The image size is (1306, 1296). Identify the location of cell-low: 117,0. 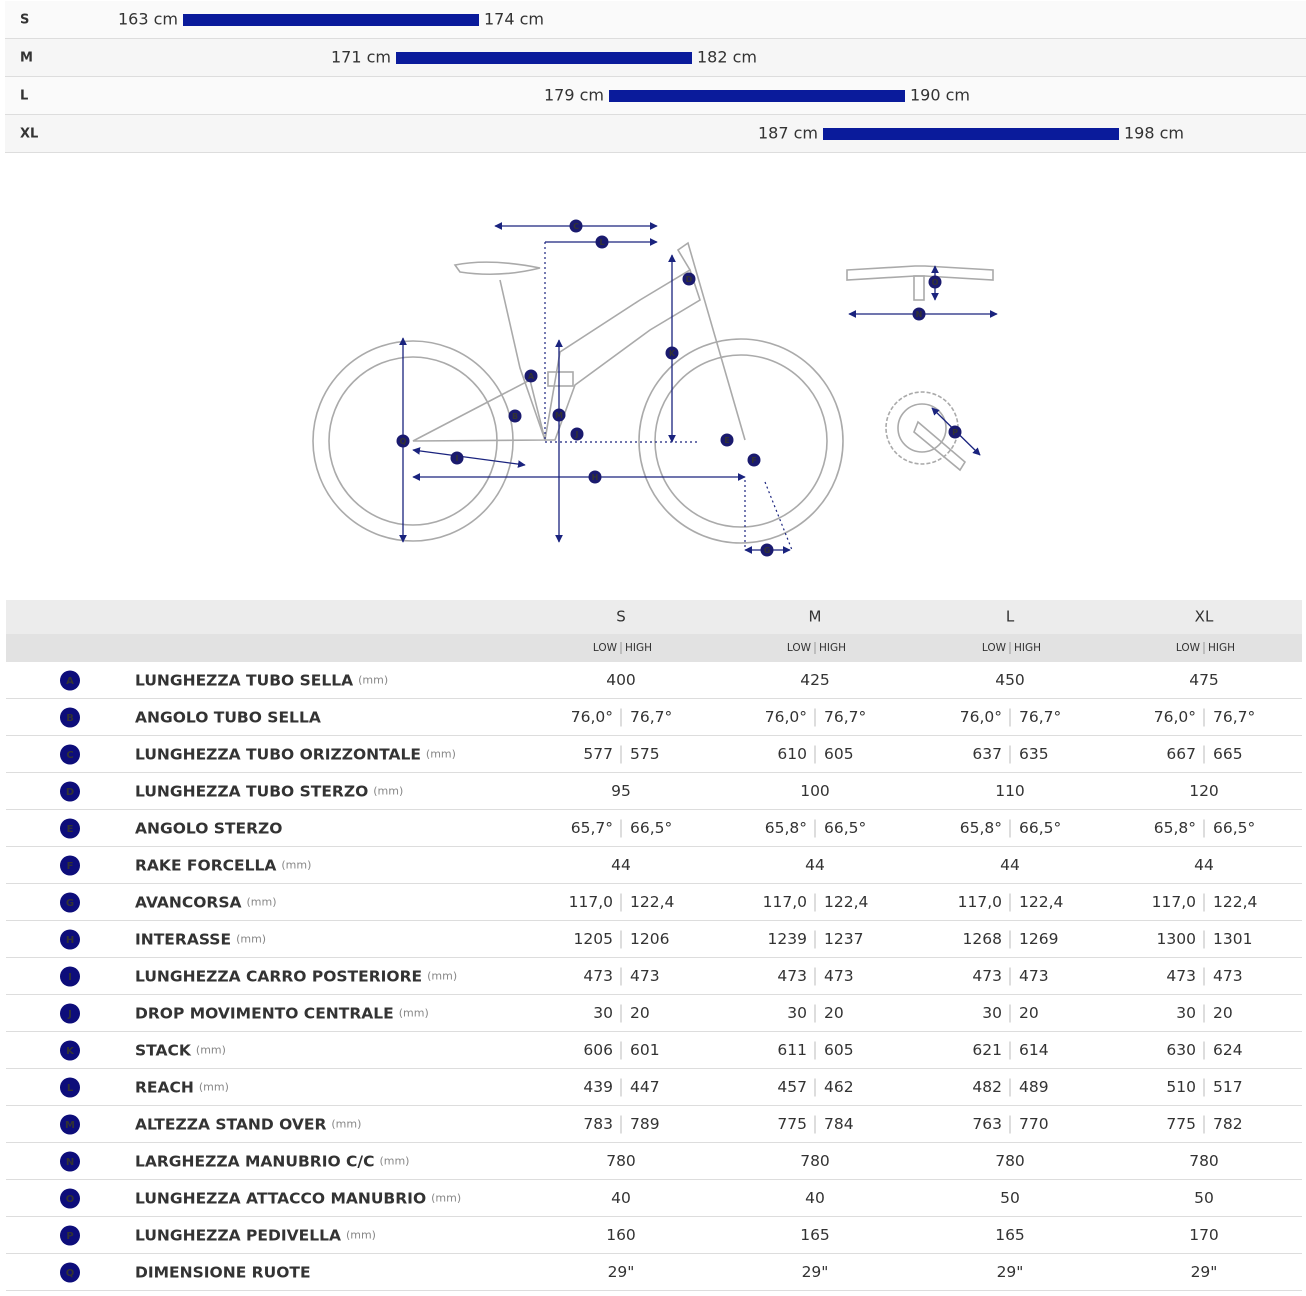
(980, 902).